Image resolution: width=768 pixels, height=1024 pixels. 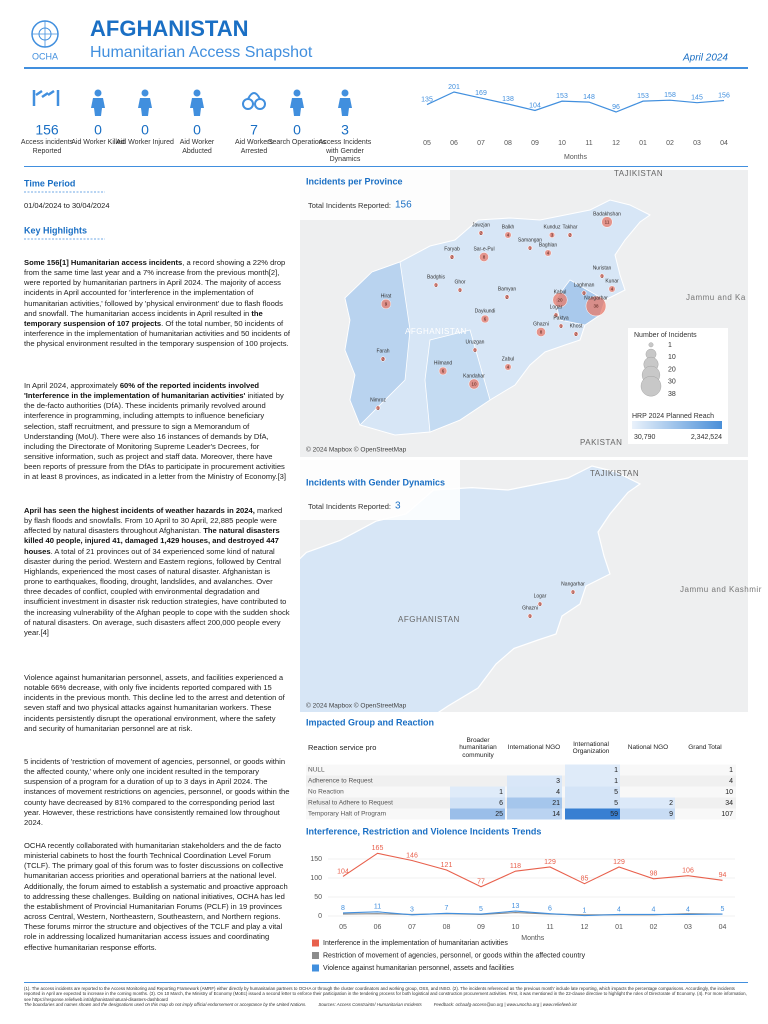 What do you see at coordinates (569, 227) in the screenshot?
I see `province-label: Takhar` at bounding box center [569, 227].